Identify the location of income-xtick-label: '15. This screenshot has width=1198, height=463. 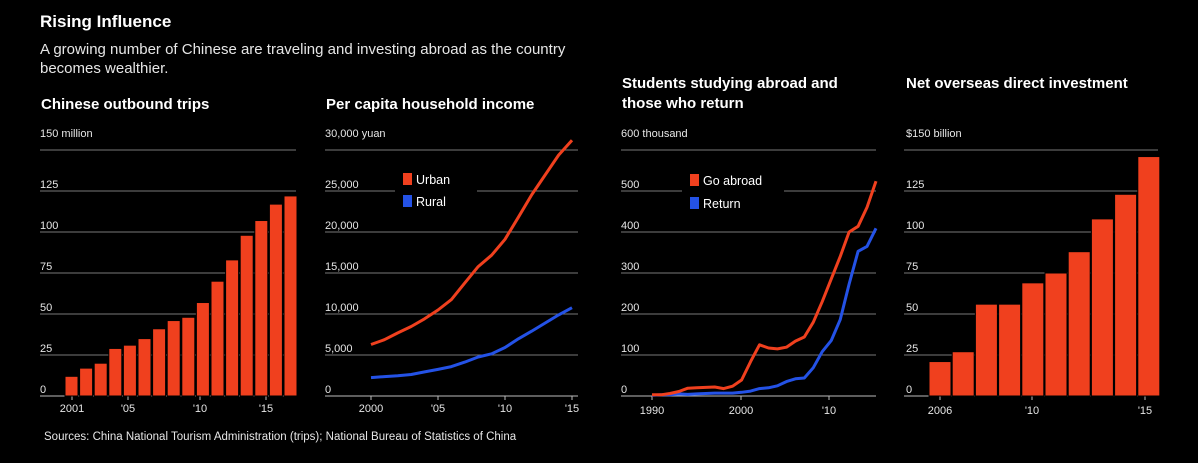
(572, 409).